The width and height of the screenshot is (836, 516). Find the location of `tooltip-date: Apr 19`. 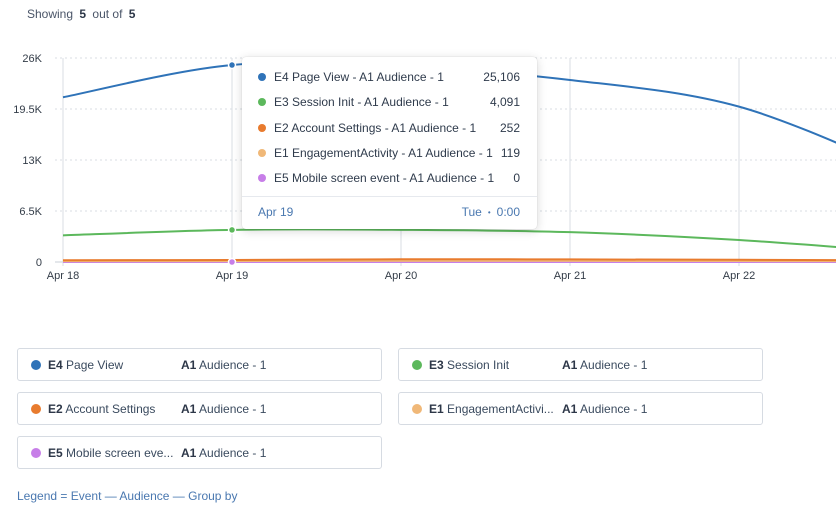

tooltip-date: Apr 19 is located at coordinates (276, 212).